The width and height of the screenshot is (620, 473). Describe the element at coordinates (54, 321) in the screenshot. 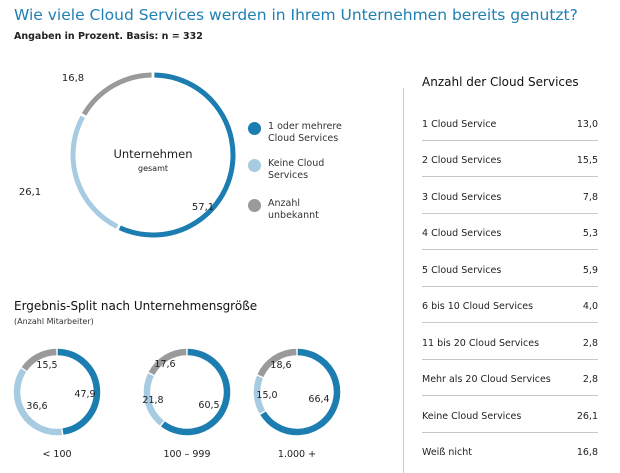

I see `split-subtitle: (Anzahl Mitarbeiter)` at that location.